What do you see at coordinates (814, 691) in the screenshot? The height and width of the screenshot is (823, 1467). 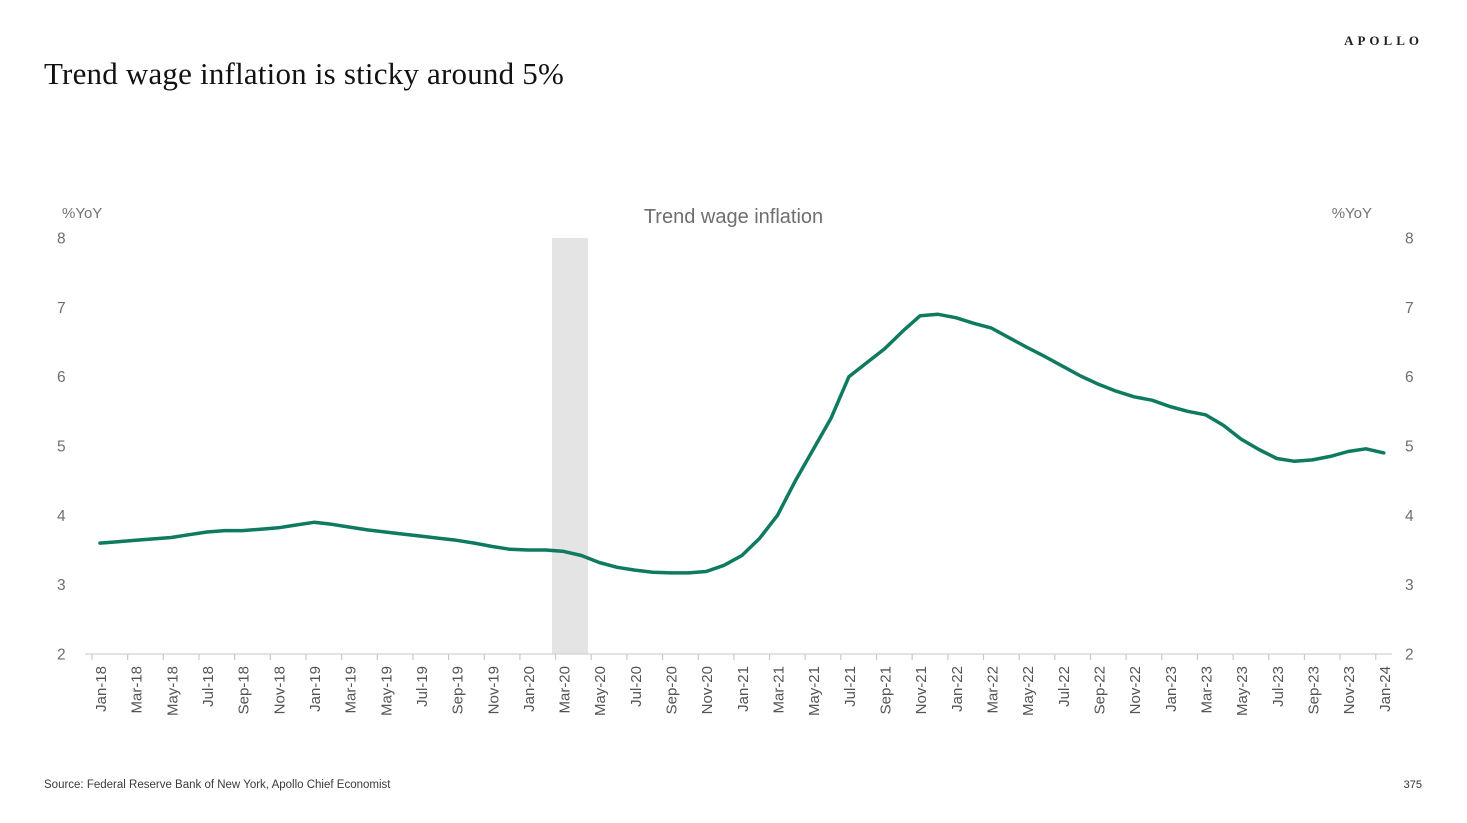 I see `x-tick-label: May-21` at bounding box center [814, 691].